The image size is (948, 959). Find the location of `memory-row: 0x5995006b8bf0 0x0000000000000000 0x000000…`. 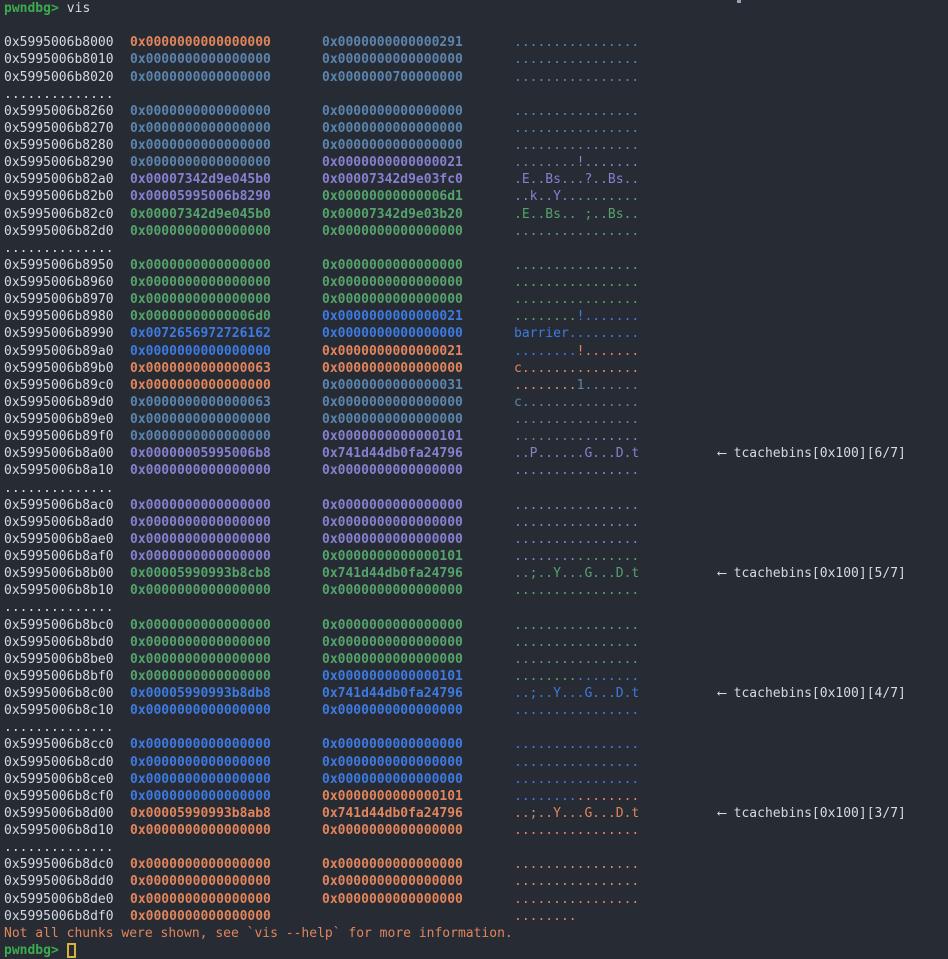

memory-row: 0x5995006b8bf0 0x0000000000000000 0x000000… is located at coordinates (474, 676).